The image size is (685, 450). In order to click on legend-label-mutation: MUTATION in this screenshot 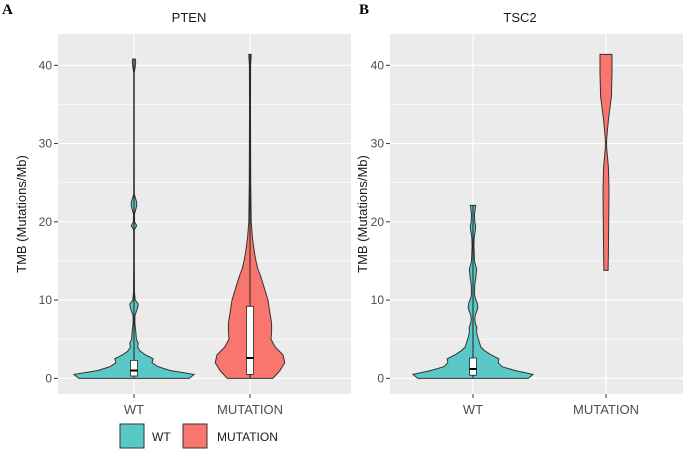, I will do `click(247, 437)`.